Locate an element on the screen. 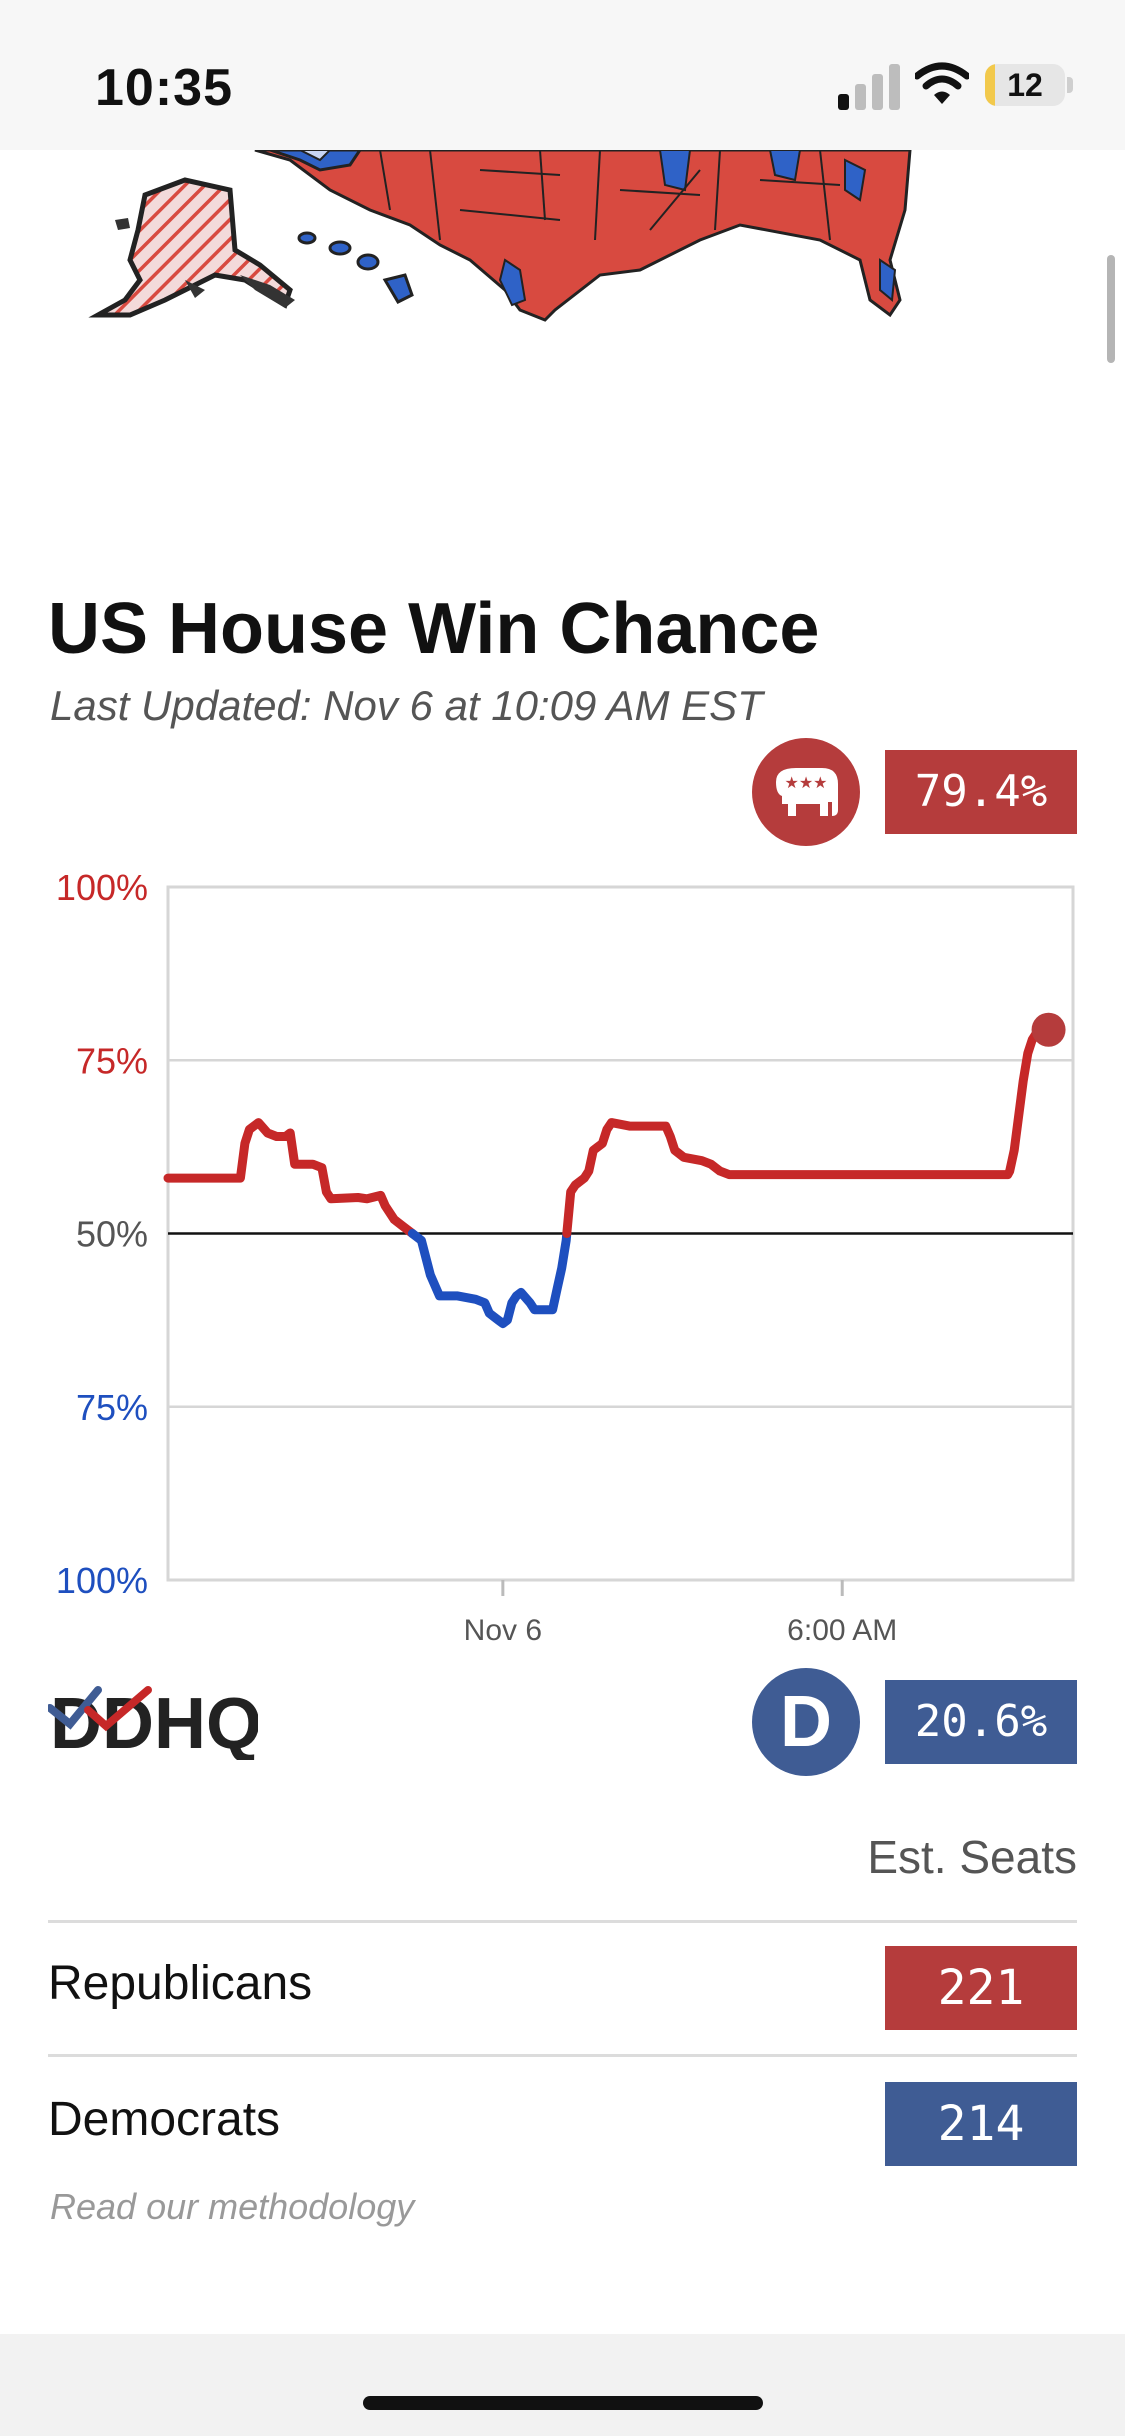  battery-nub is located at coordinates (1070, 85).